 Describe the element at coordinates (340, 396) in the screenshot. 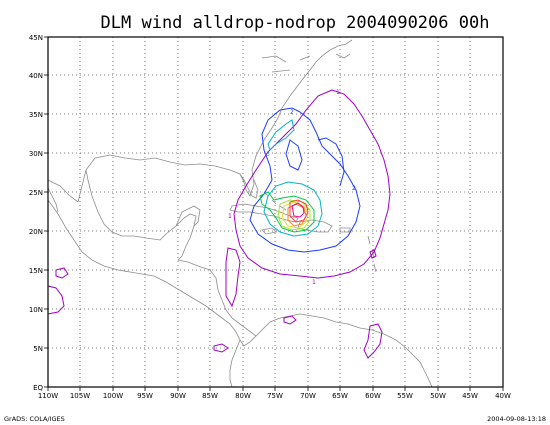

I see `x-tick-label: 65W` at that location.